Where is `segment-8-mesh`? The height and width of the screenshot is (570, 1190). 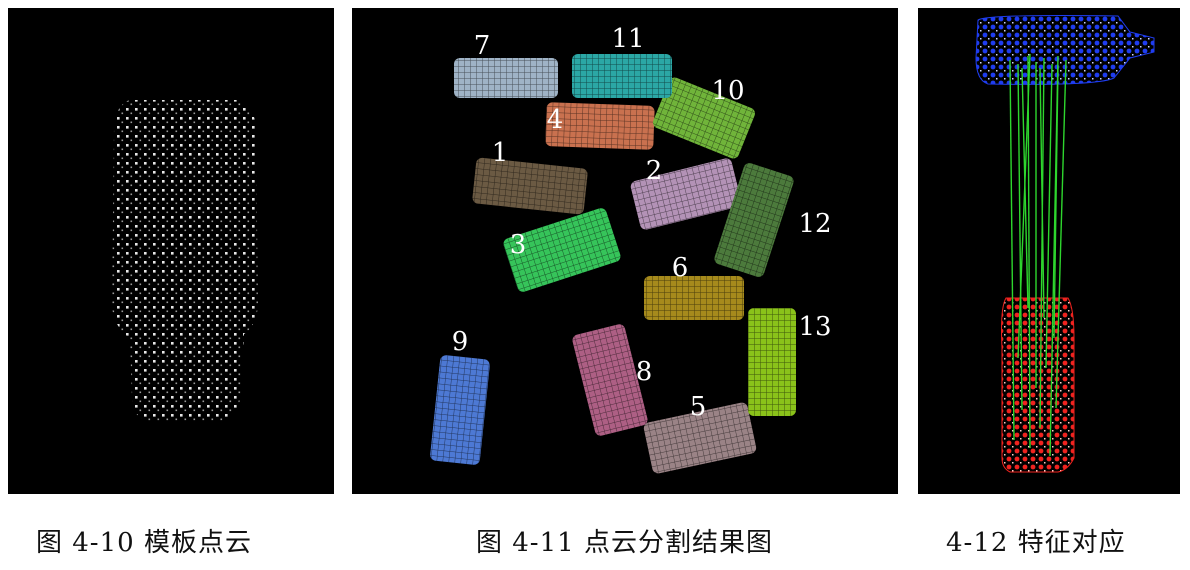
segment-8-mesh is located at coordinates (610, 380).